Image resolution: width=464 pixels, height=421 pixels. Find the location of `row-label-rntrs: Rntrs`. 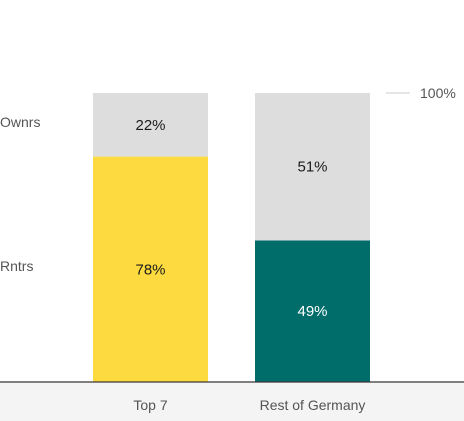

row-label-rntrs: Rntrs is located at coordinates (16, 266).